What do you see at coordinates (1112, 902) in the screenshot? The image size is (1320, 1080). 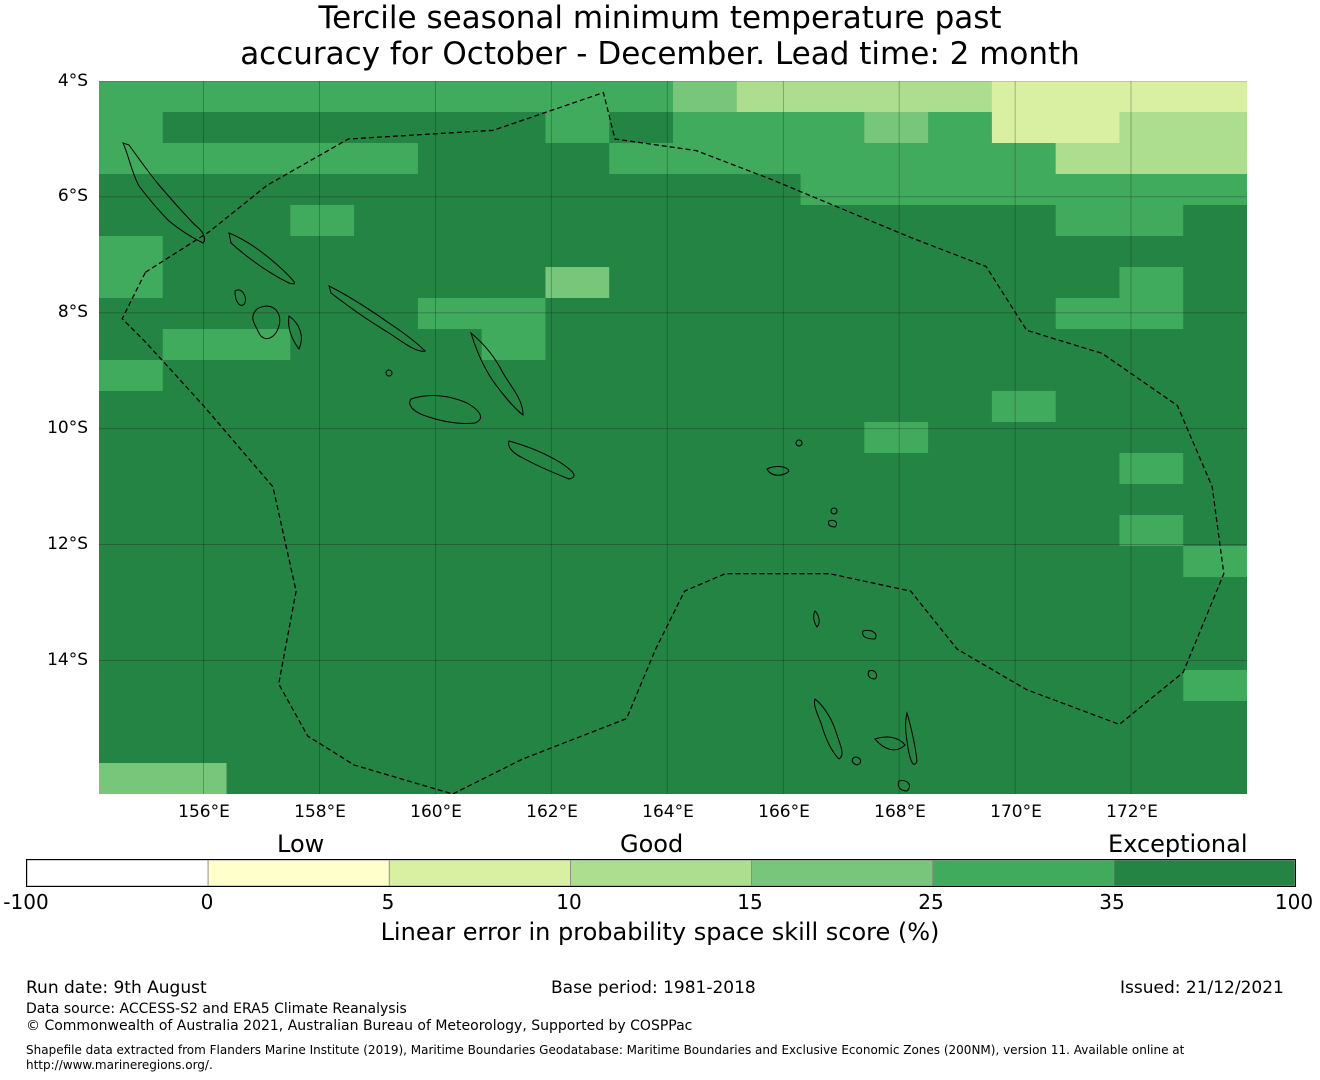 I see `colorbar-tick-35: 35` at bounding box center [1112, 902].